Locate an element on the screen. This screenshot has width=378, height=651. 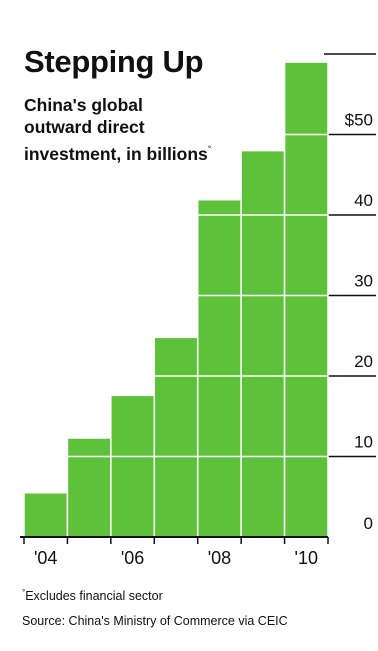
y-tick-label: 20 is located at coordinates (363, 361).